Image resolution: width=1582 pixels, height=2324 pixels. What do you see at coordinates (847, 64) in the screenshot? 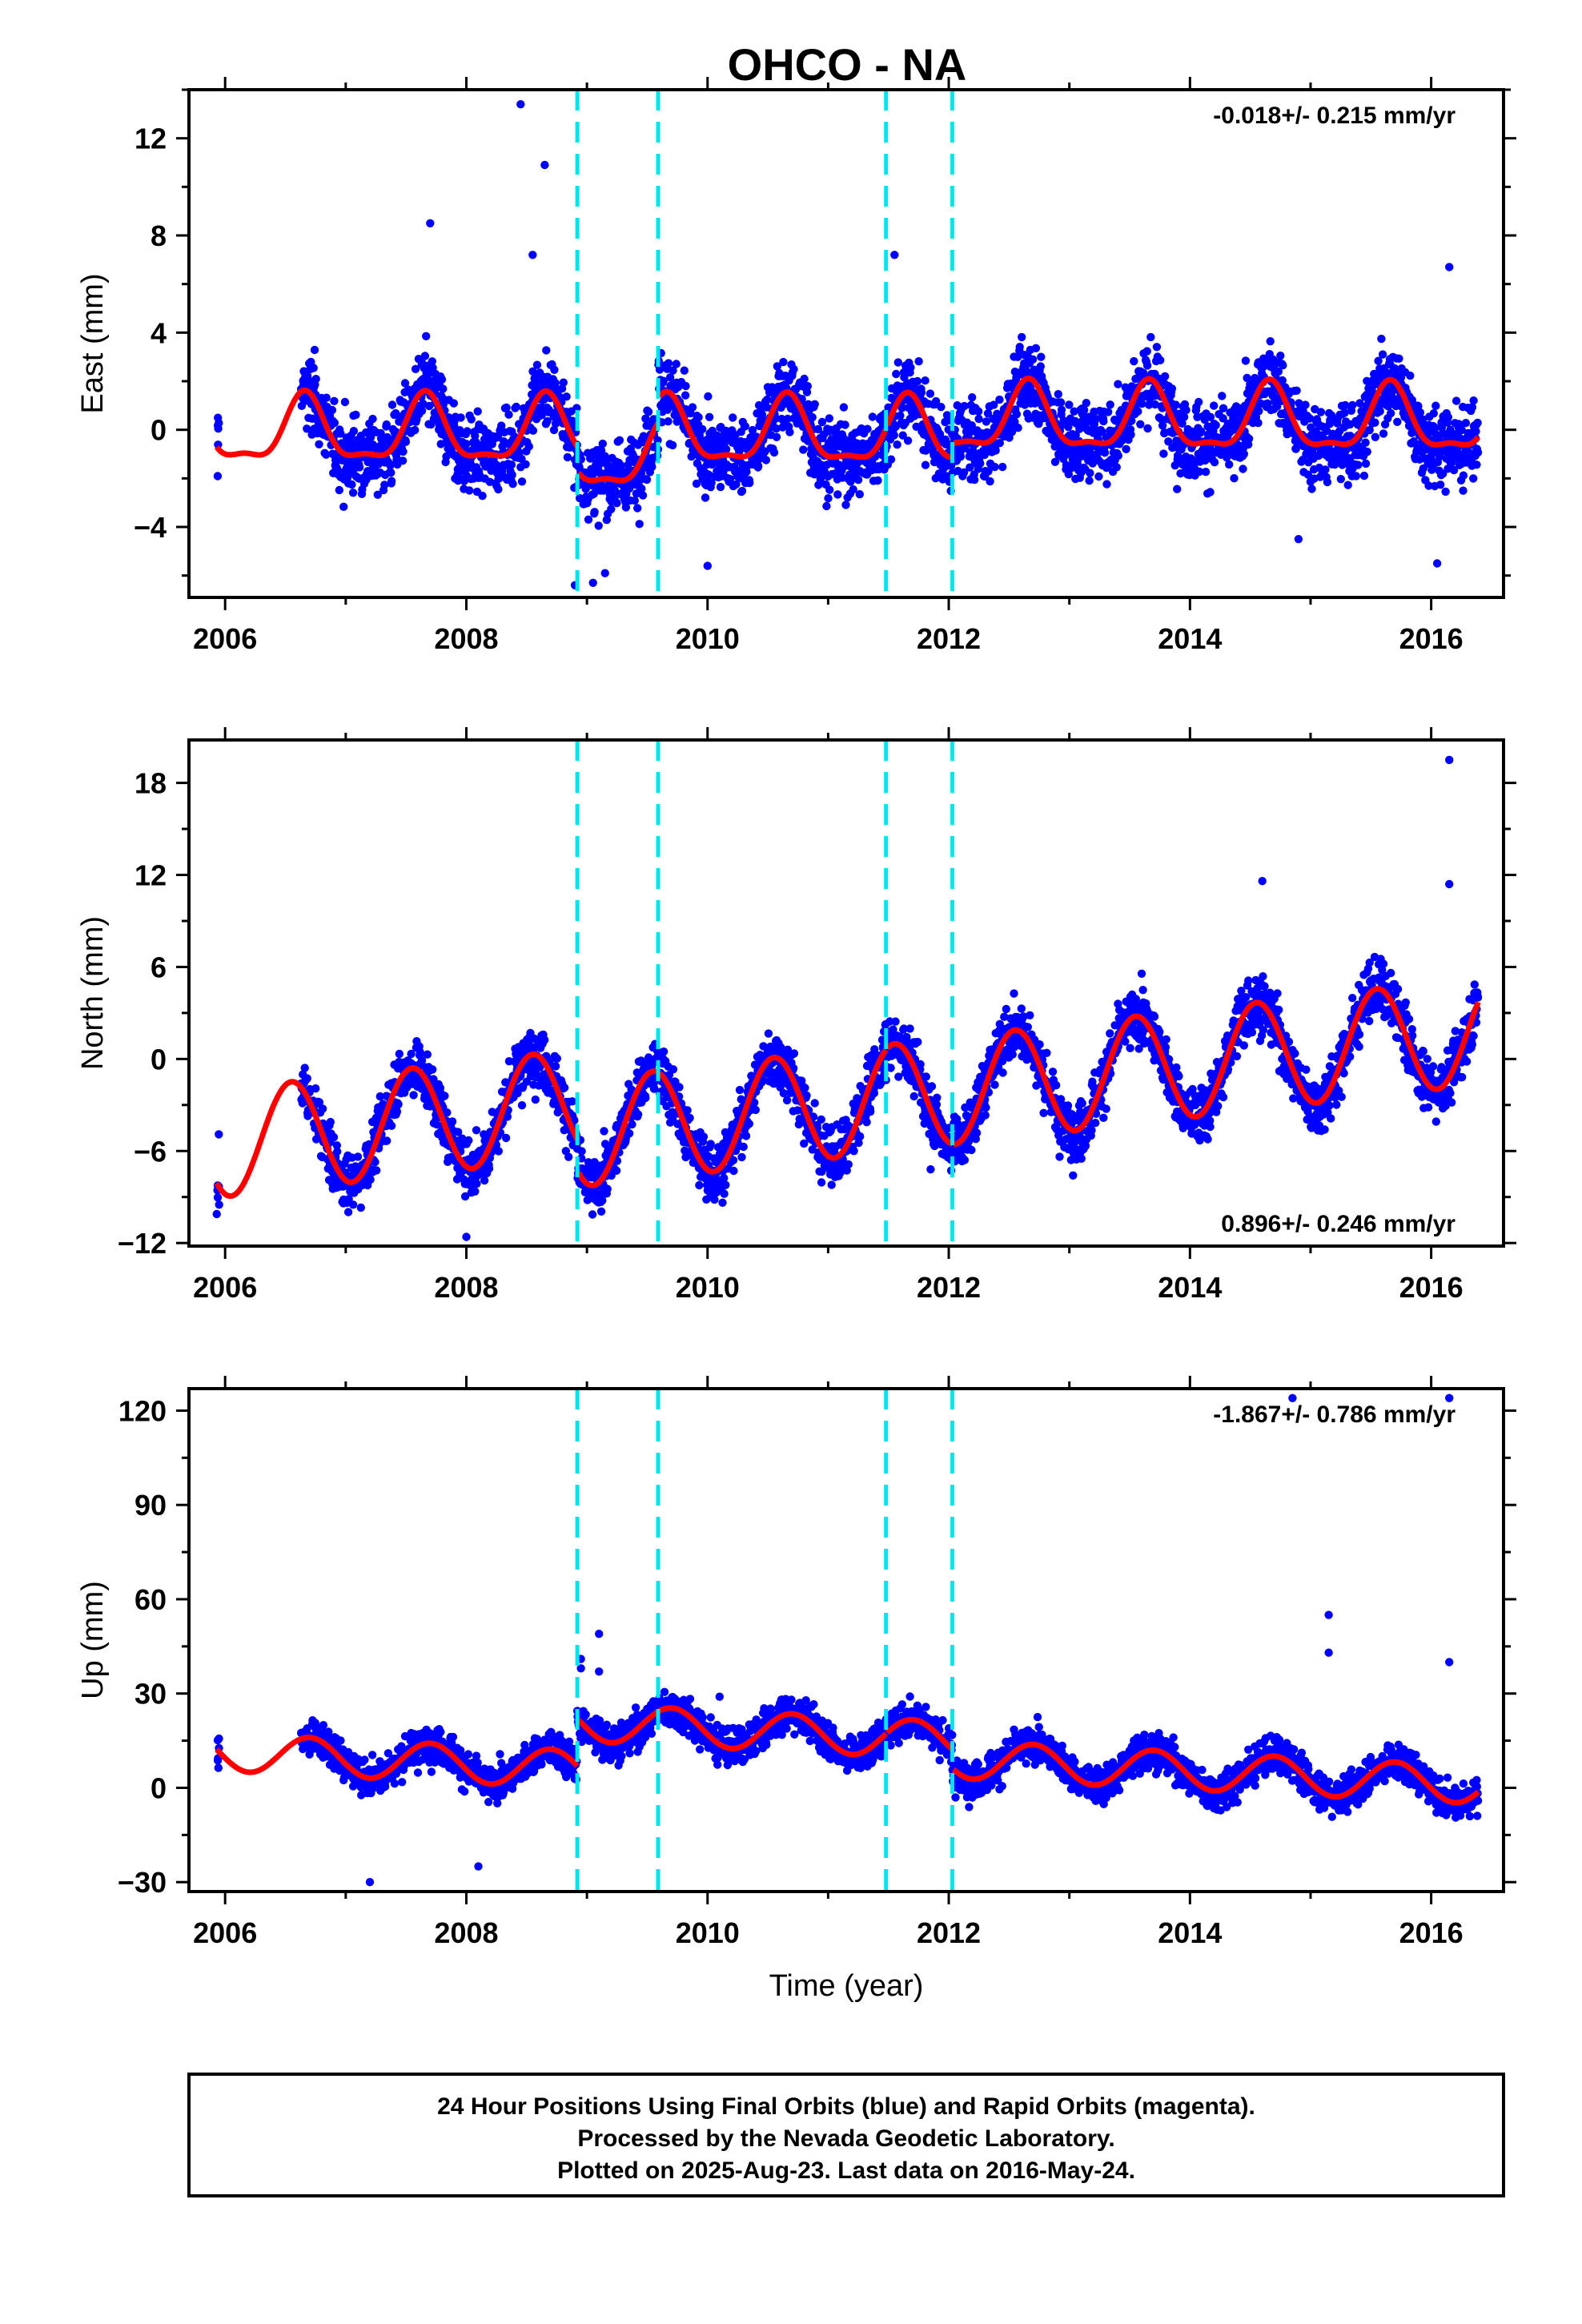
I see `figure-title: OHCO - NA` at bounding box center [847, 64].